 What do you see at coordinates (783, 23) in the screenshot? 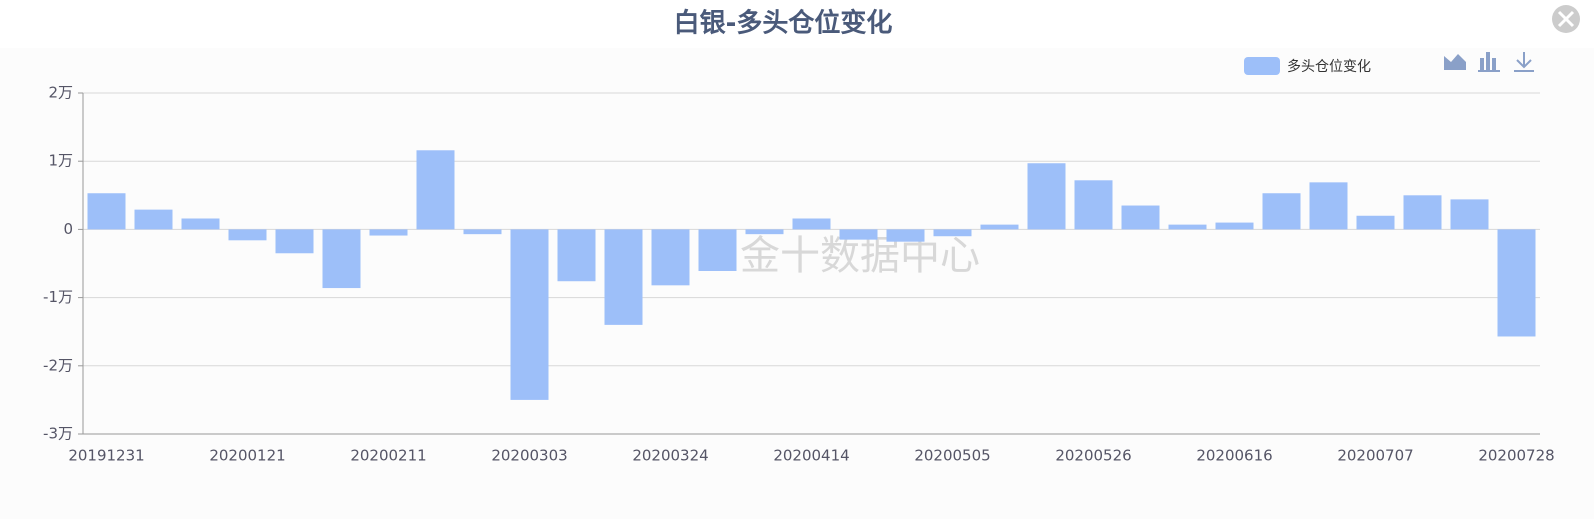
I see `chart-title: 白银-多头仓位变化` at bounding box center [783, 23].